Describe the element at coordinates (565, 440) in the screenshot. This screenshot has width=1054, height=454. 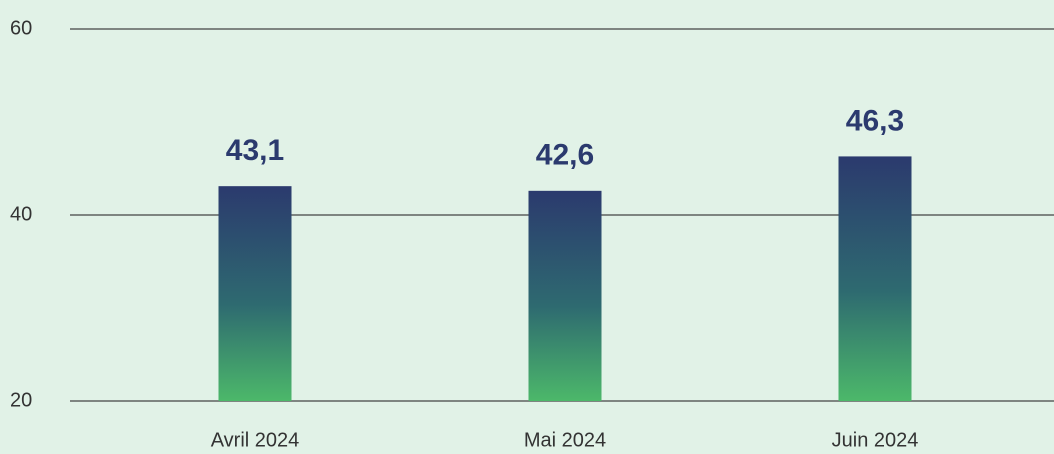
I see `x-tick-label: Mai 2024` at that location.